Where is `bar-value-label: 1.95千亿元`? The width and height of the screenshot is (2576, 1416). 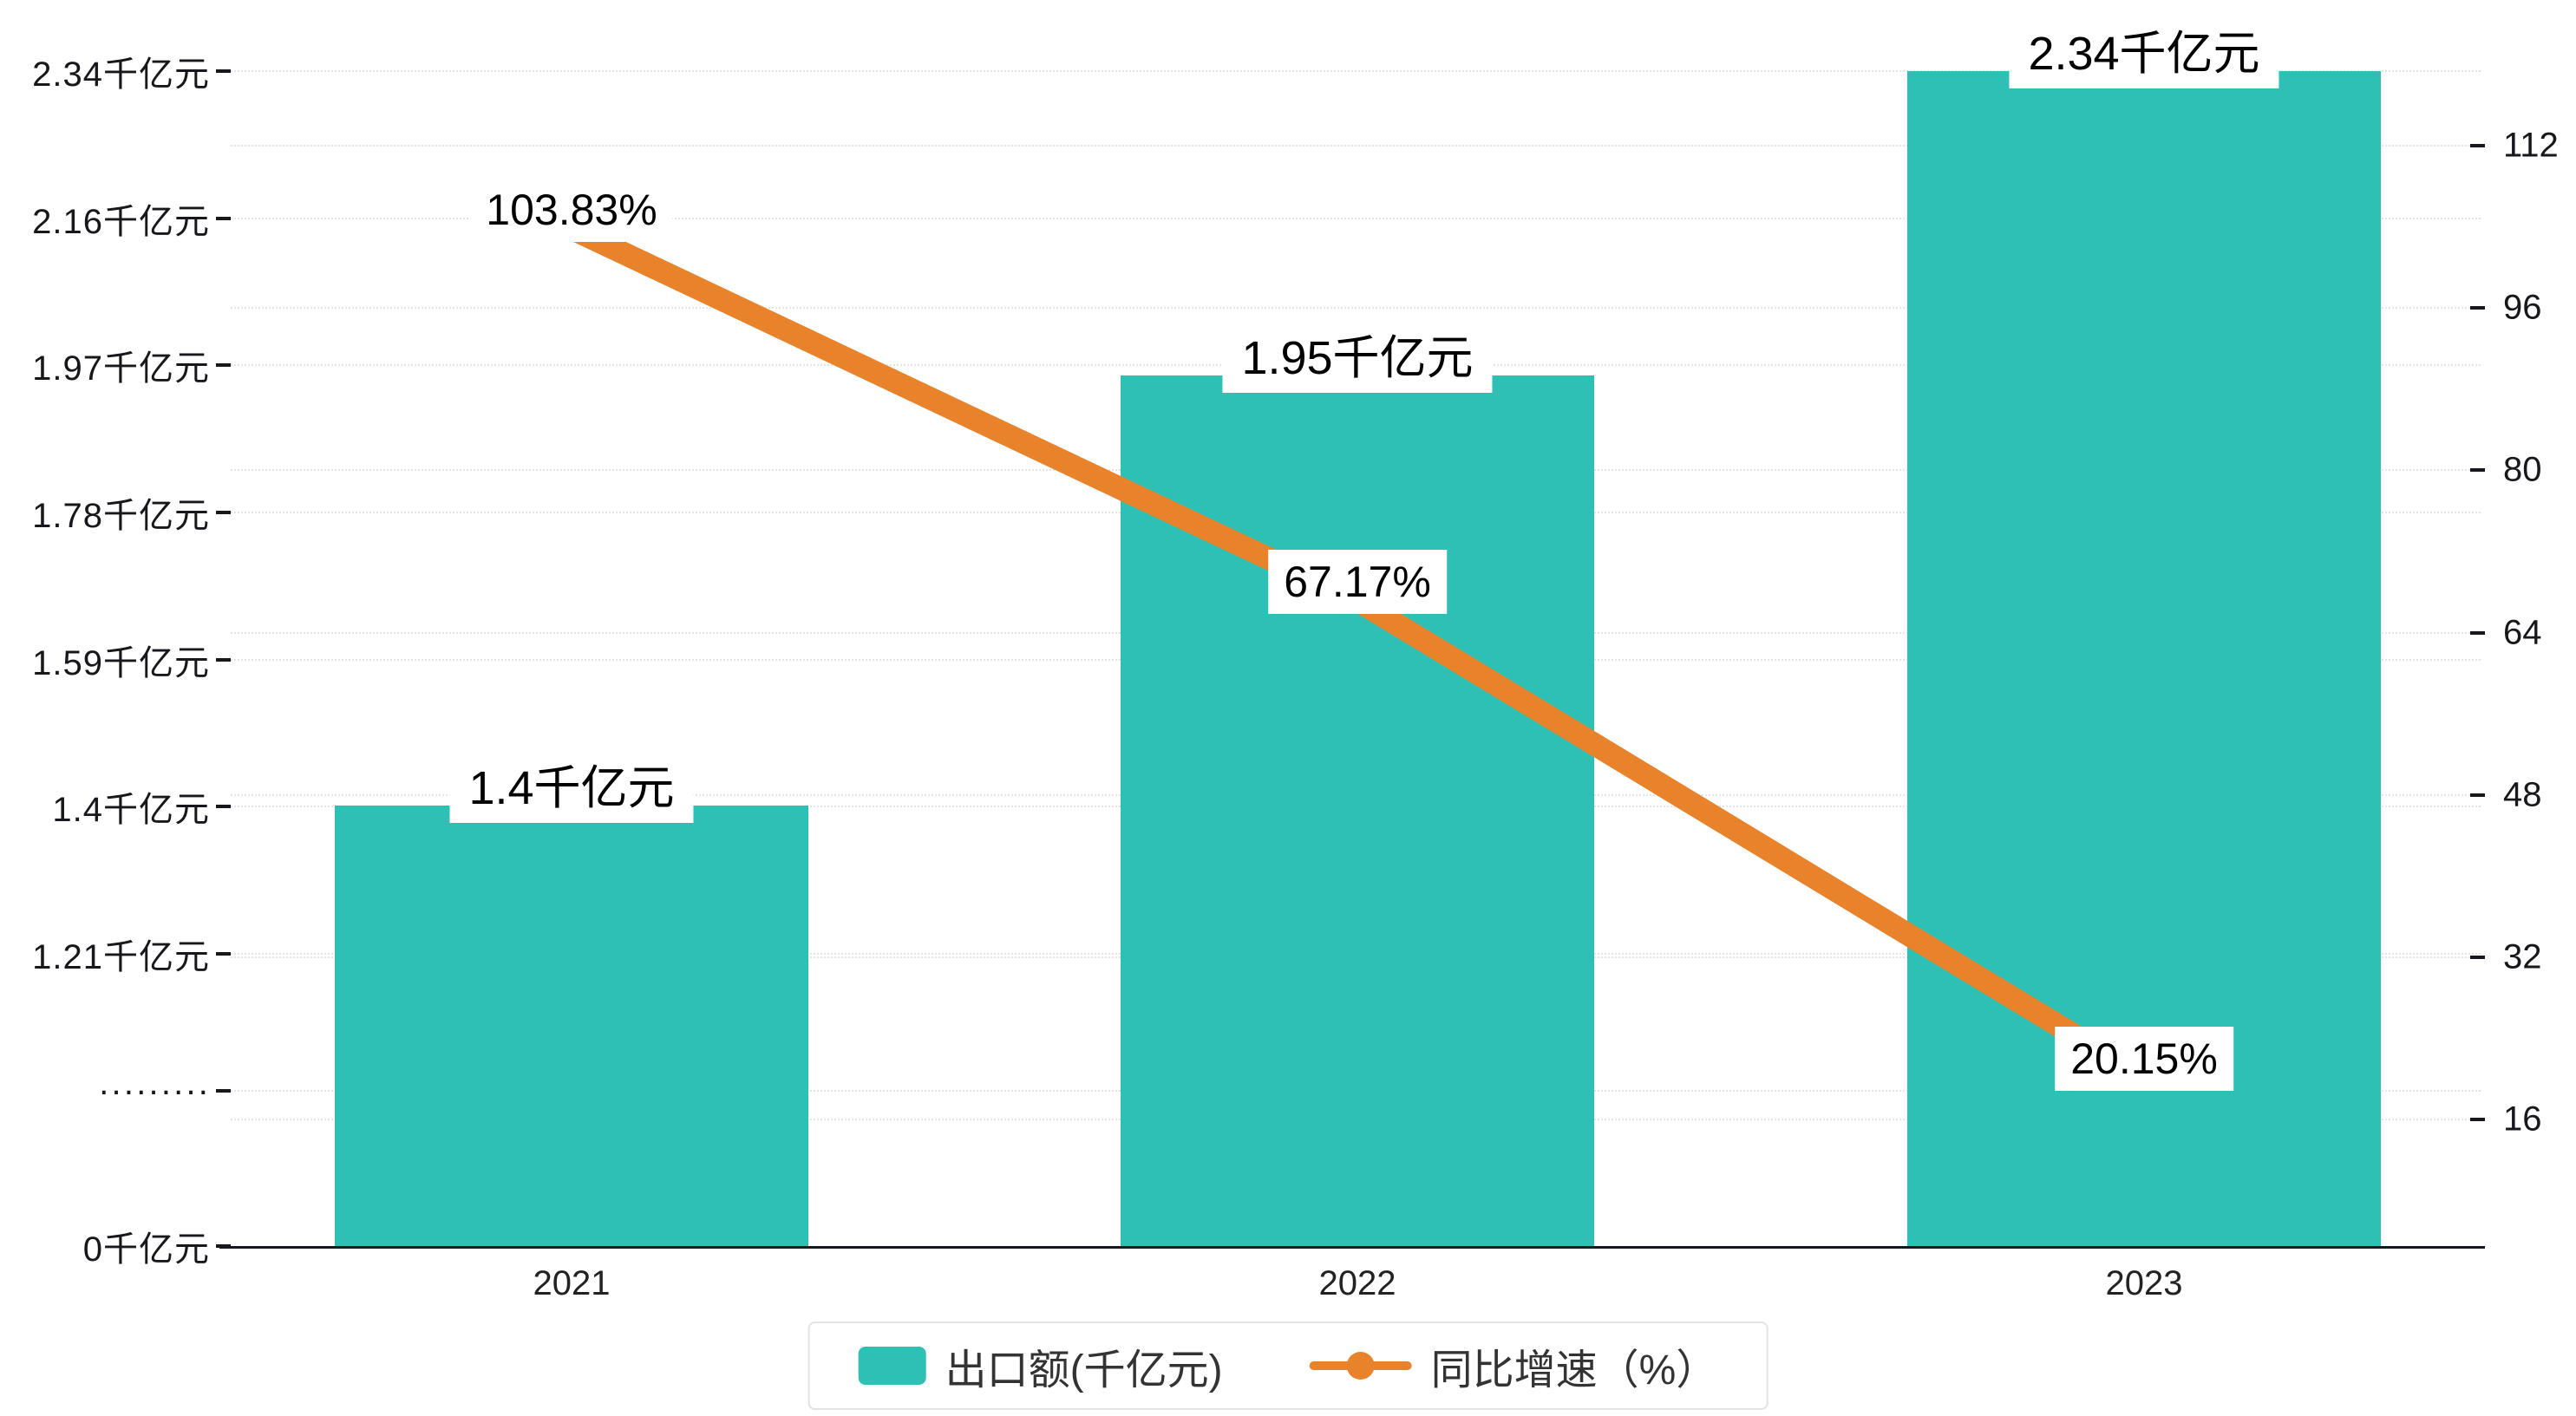
bar-value-label: 1.95千亿元 is located at coordinates (1357, 354).